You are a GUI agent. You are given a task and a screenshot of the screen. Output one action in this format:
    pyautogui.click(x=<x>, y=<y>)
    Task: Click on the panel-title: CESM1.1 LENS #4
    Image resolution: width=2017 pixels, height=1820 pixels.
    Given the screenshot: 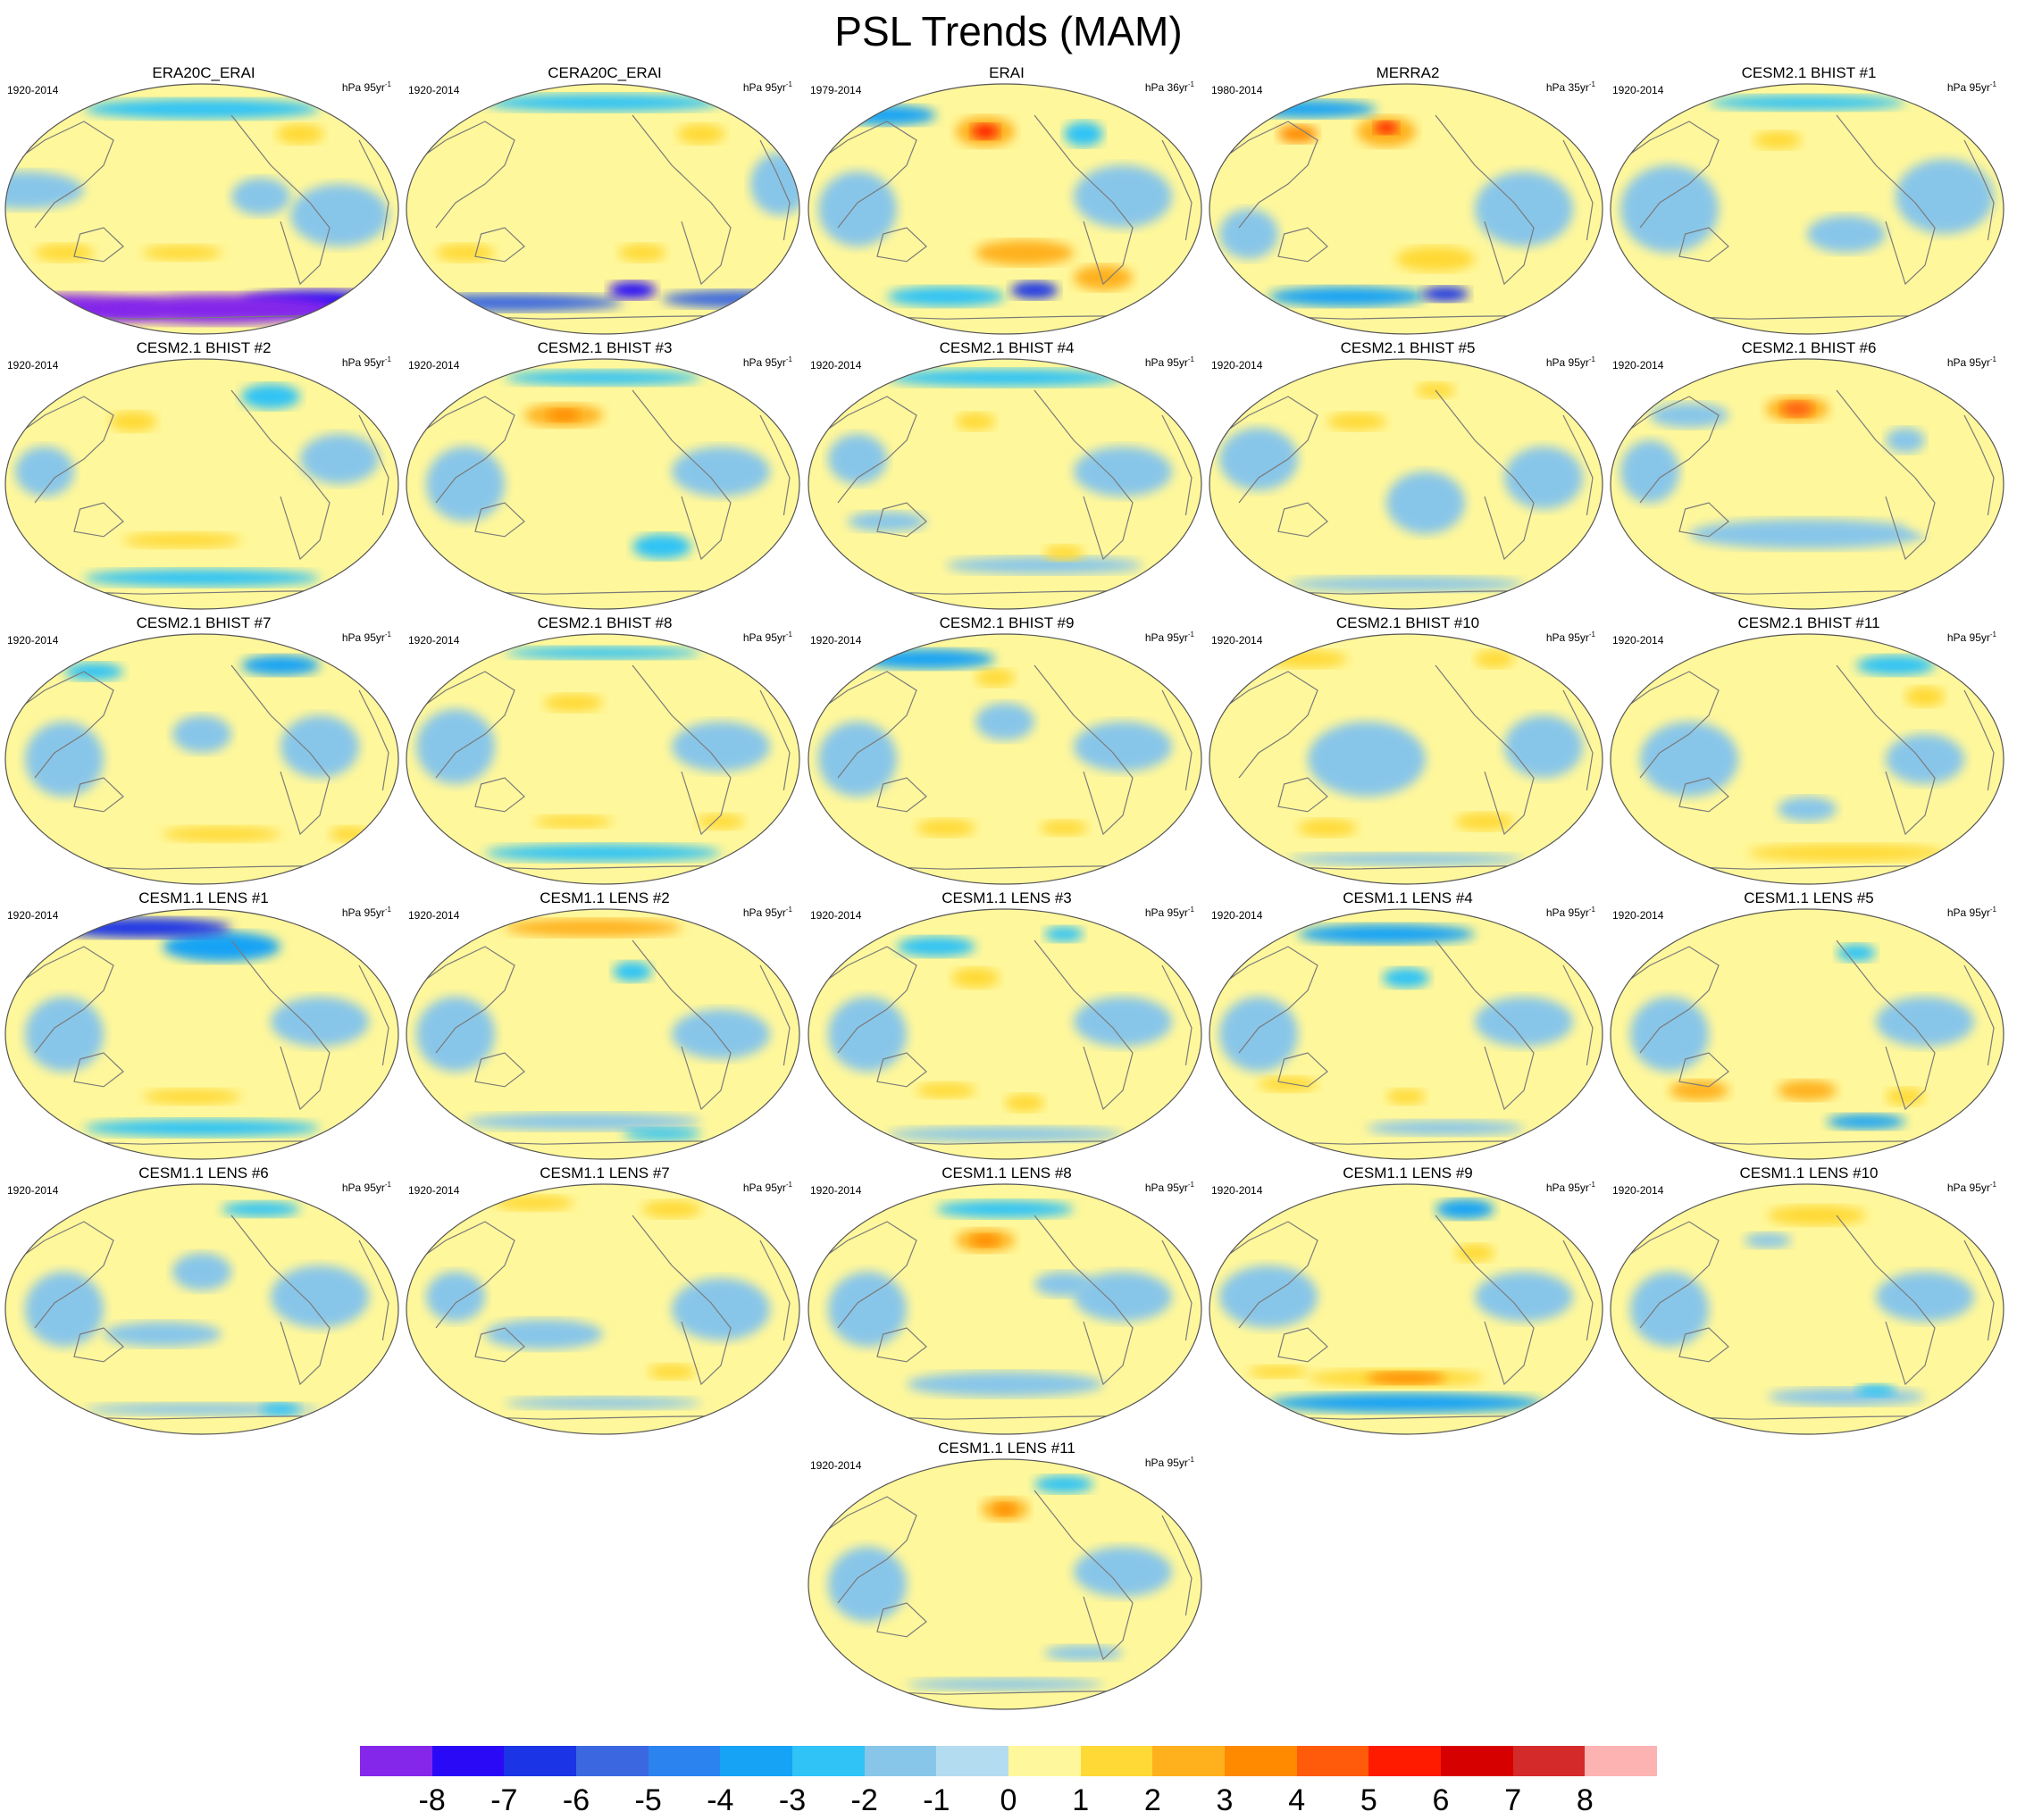 What is the action you would take?
    pyautogui.click(x=1408, y=897)
    